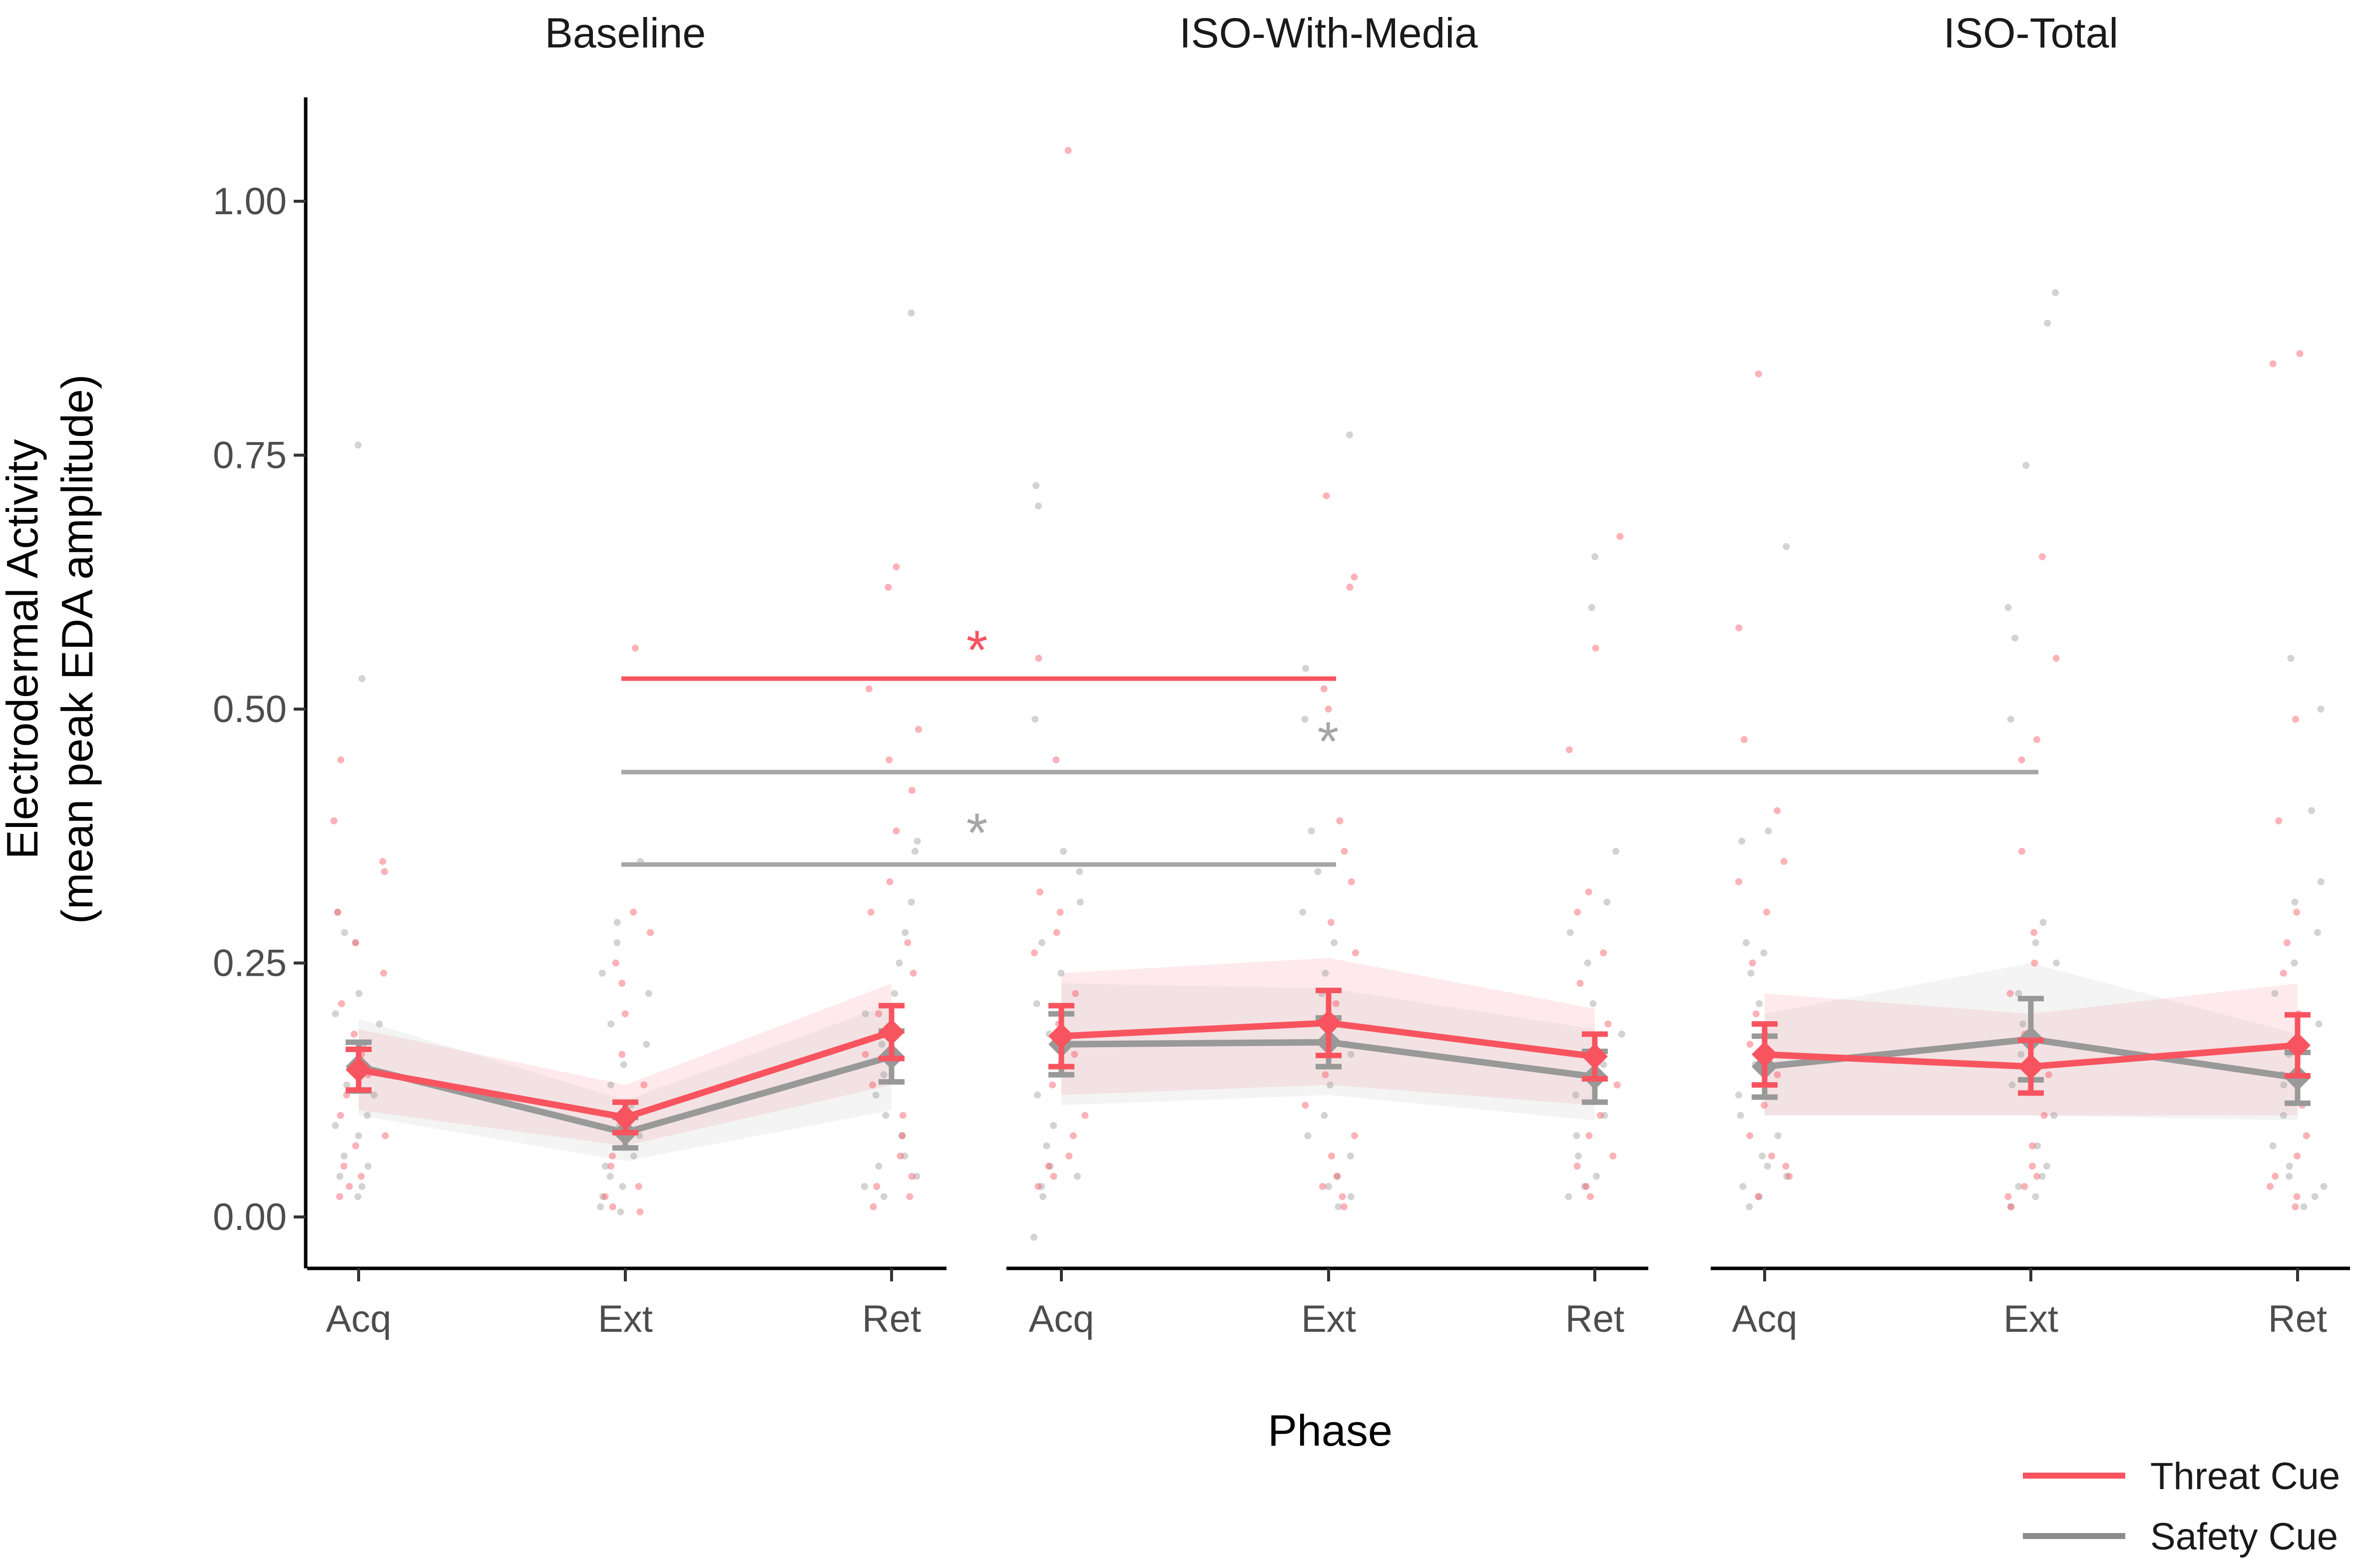  Describe the element at coordinates (1765, 1319) in the screenshot. I see `x-tick-label: Acq` at that location.